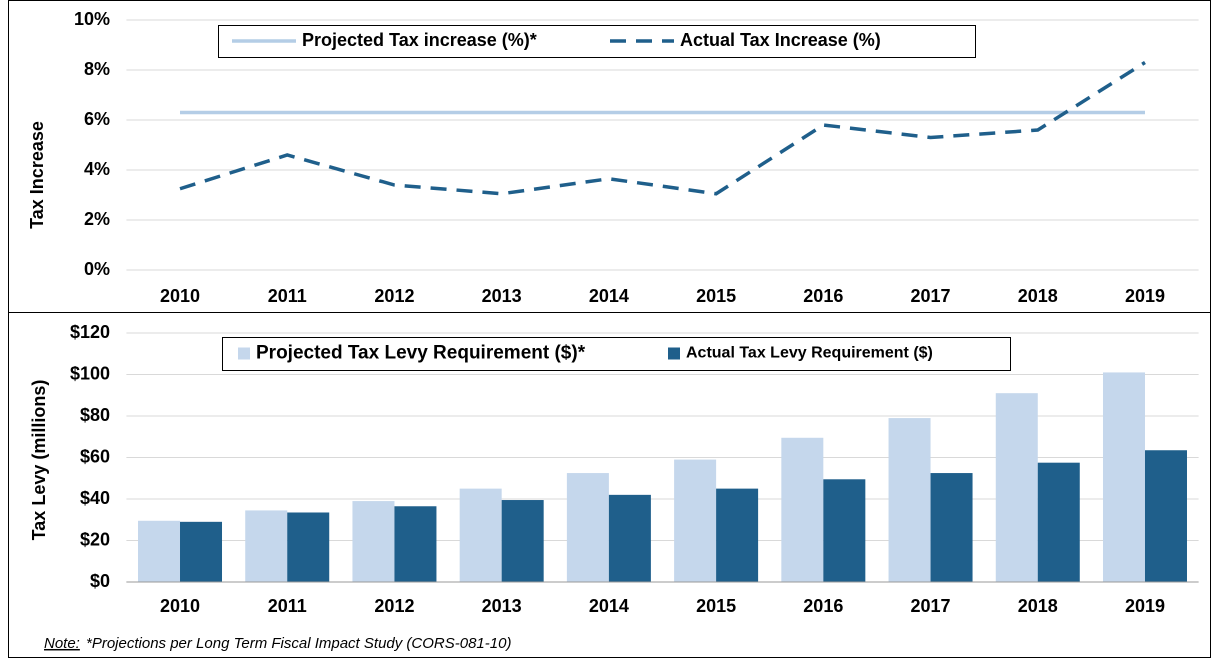 The width and height of the screenshot is (1213, 664). Describe the element at coordinates (780, 40) in the screenshot. I see `legend-label: Actual Tax Increase (%)` at that location.